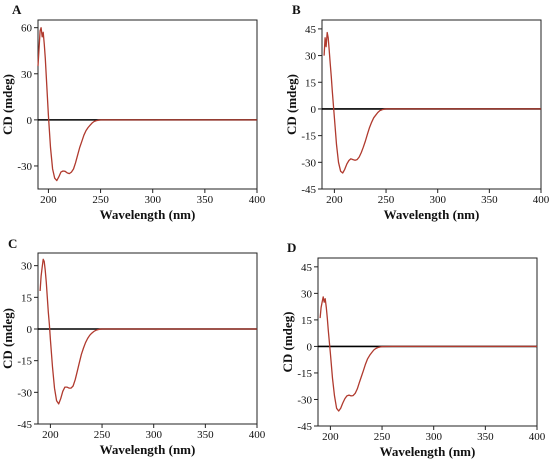 This screenshot has width=550, height=461. What do you see at coordinates (148, 214) in the screenshot?
I see `x-axis-label-a: Wavelength (nm)` at bounding box center [148, 214].